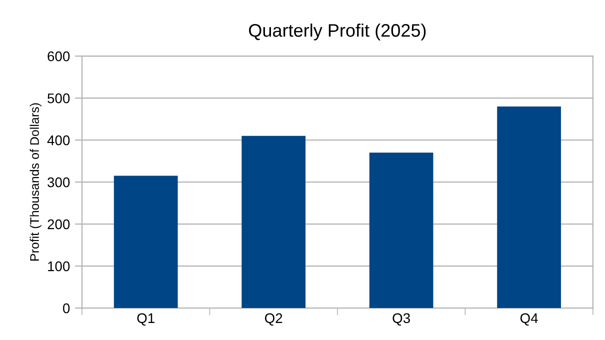  Describe the element at coordinates (59, 56) in the screenshot. I see `y-tick-label: 600` at that location.